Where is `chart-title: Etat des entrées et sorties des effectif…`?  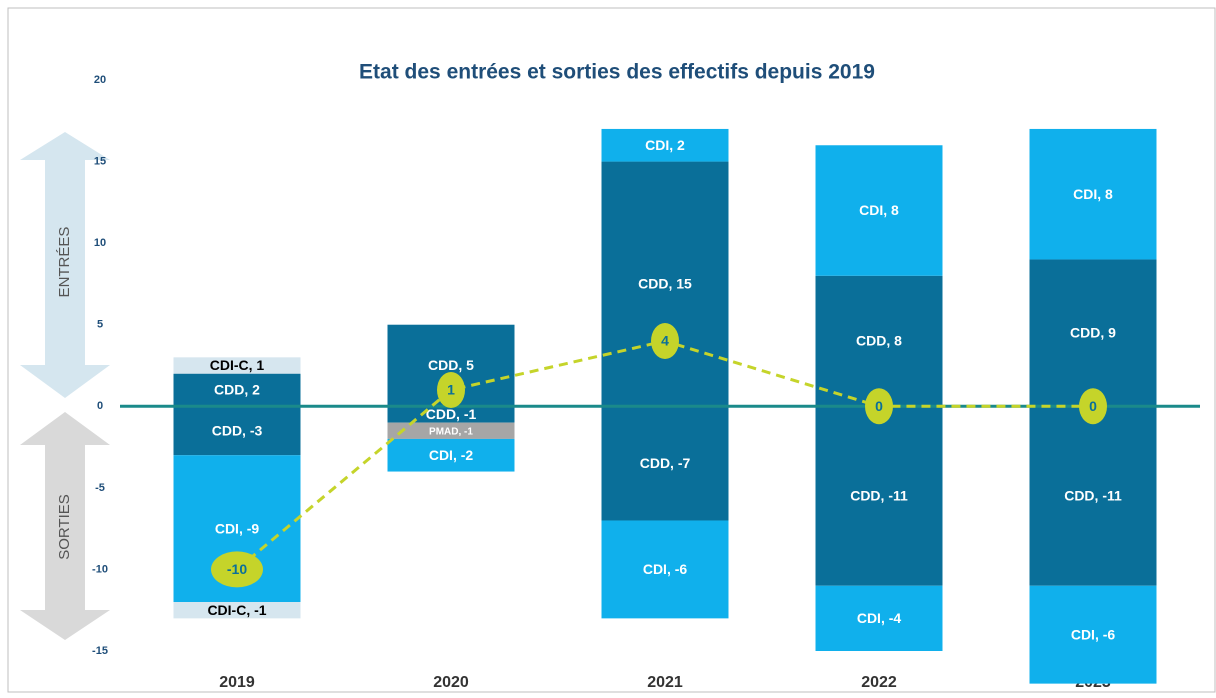
chart-title: Etat des entrées et sorties des effectif… is located at coordinates (617, 72).